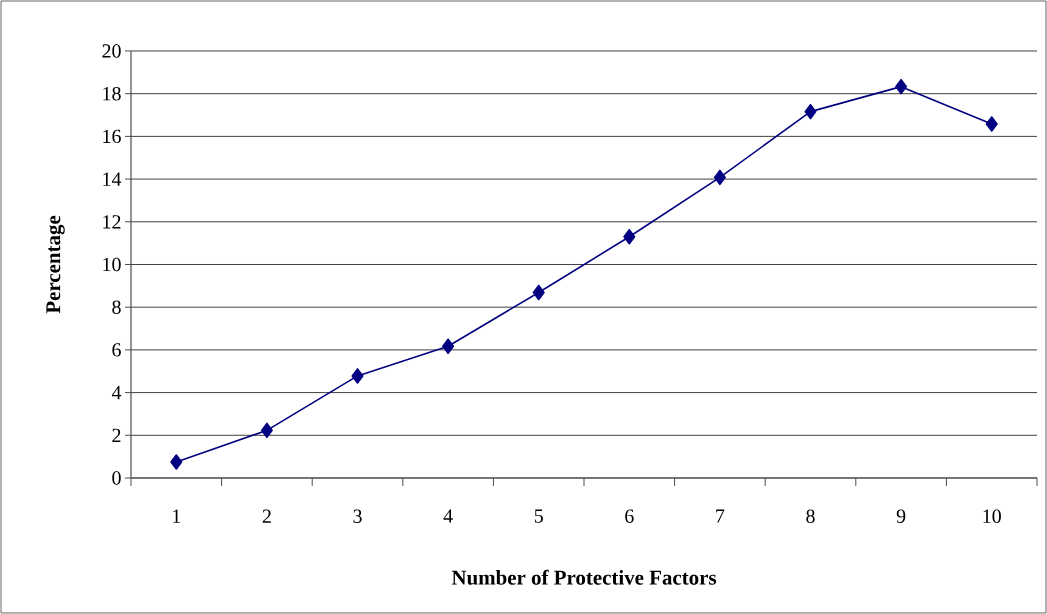  What do you see at coordinates (810, 516) in the screenshot?
I see `x-tick-label: 8` at bounding box center [810, 516].